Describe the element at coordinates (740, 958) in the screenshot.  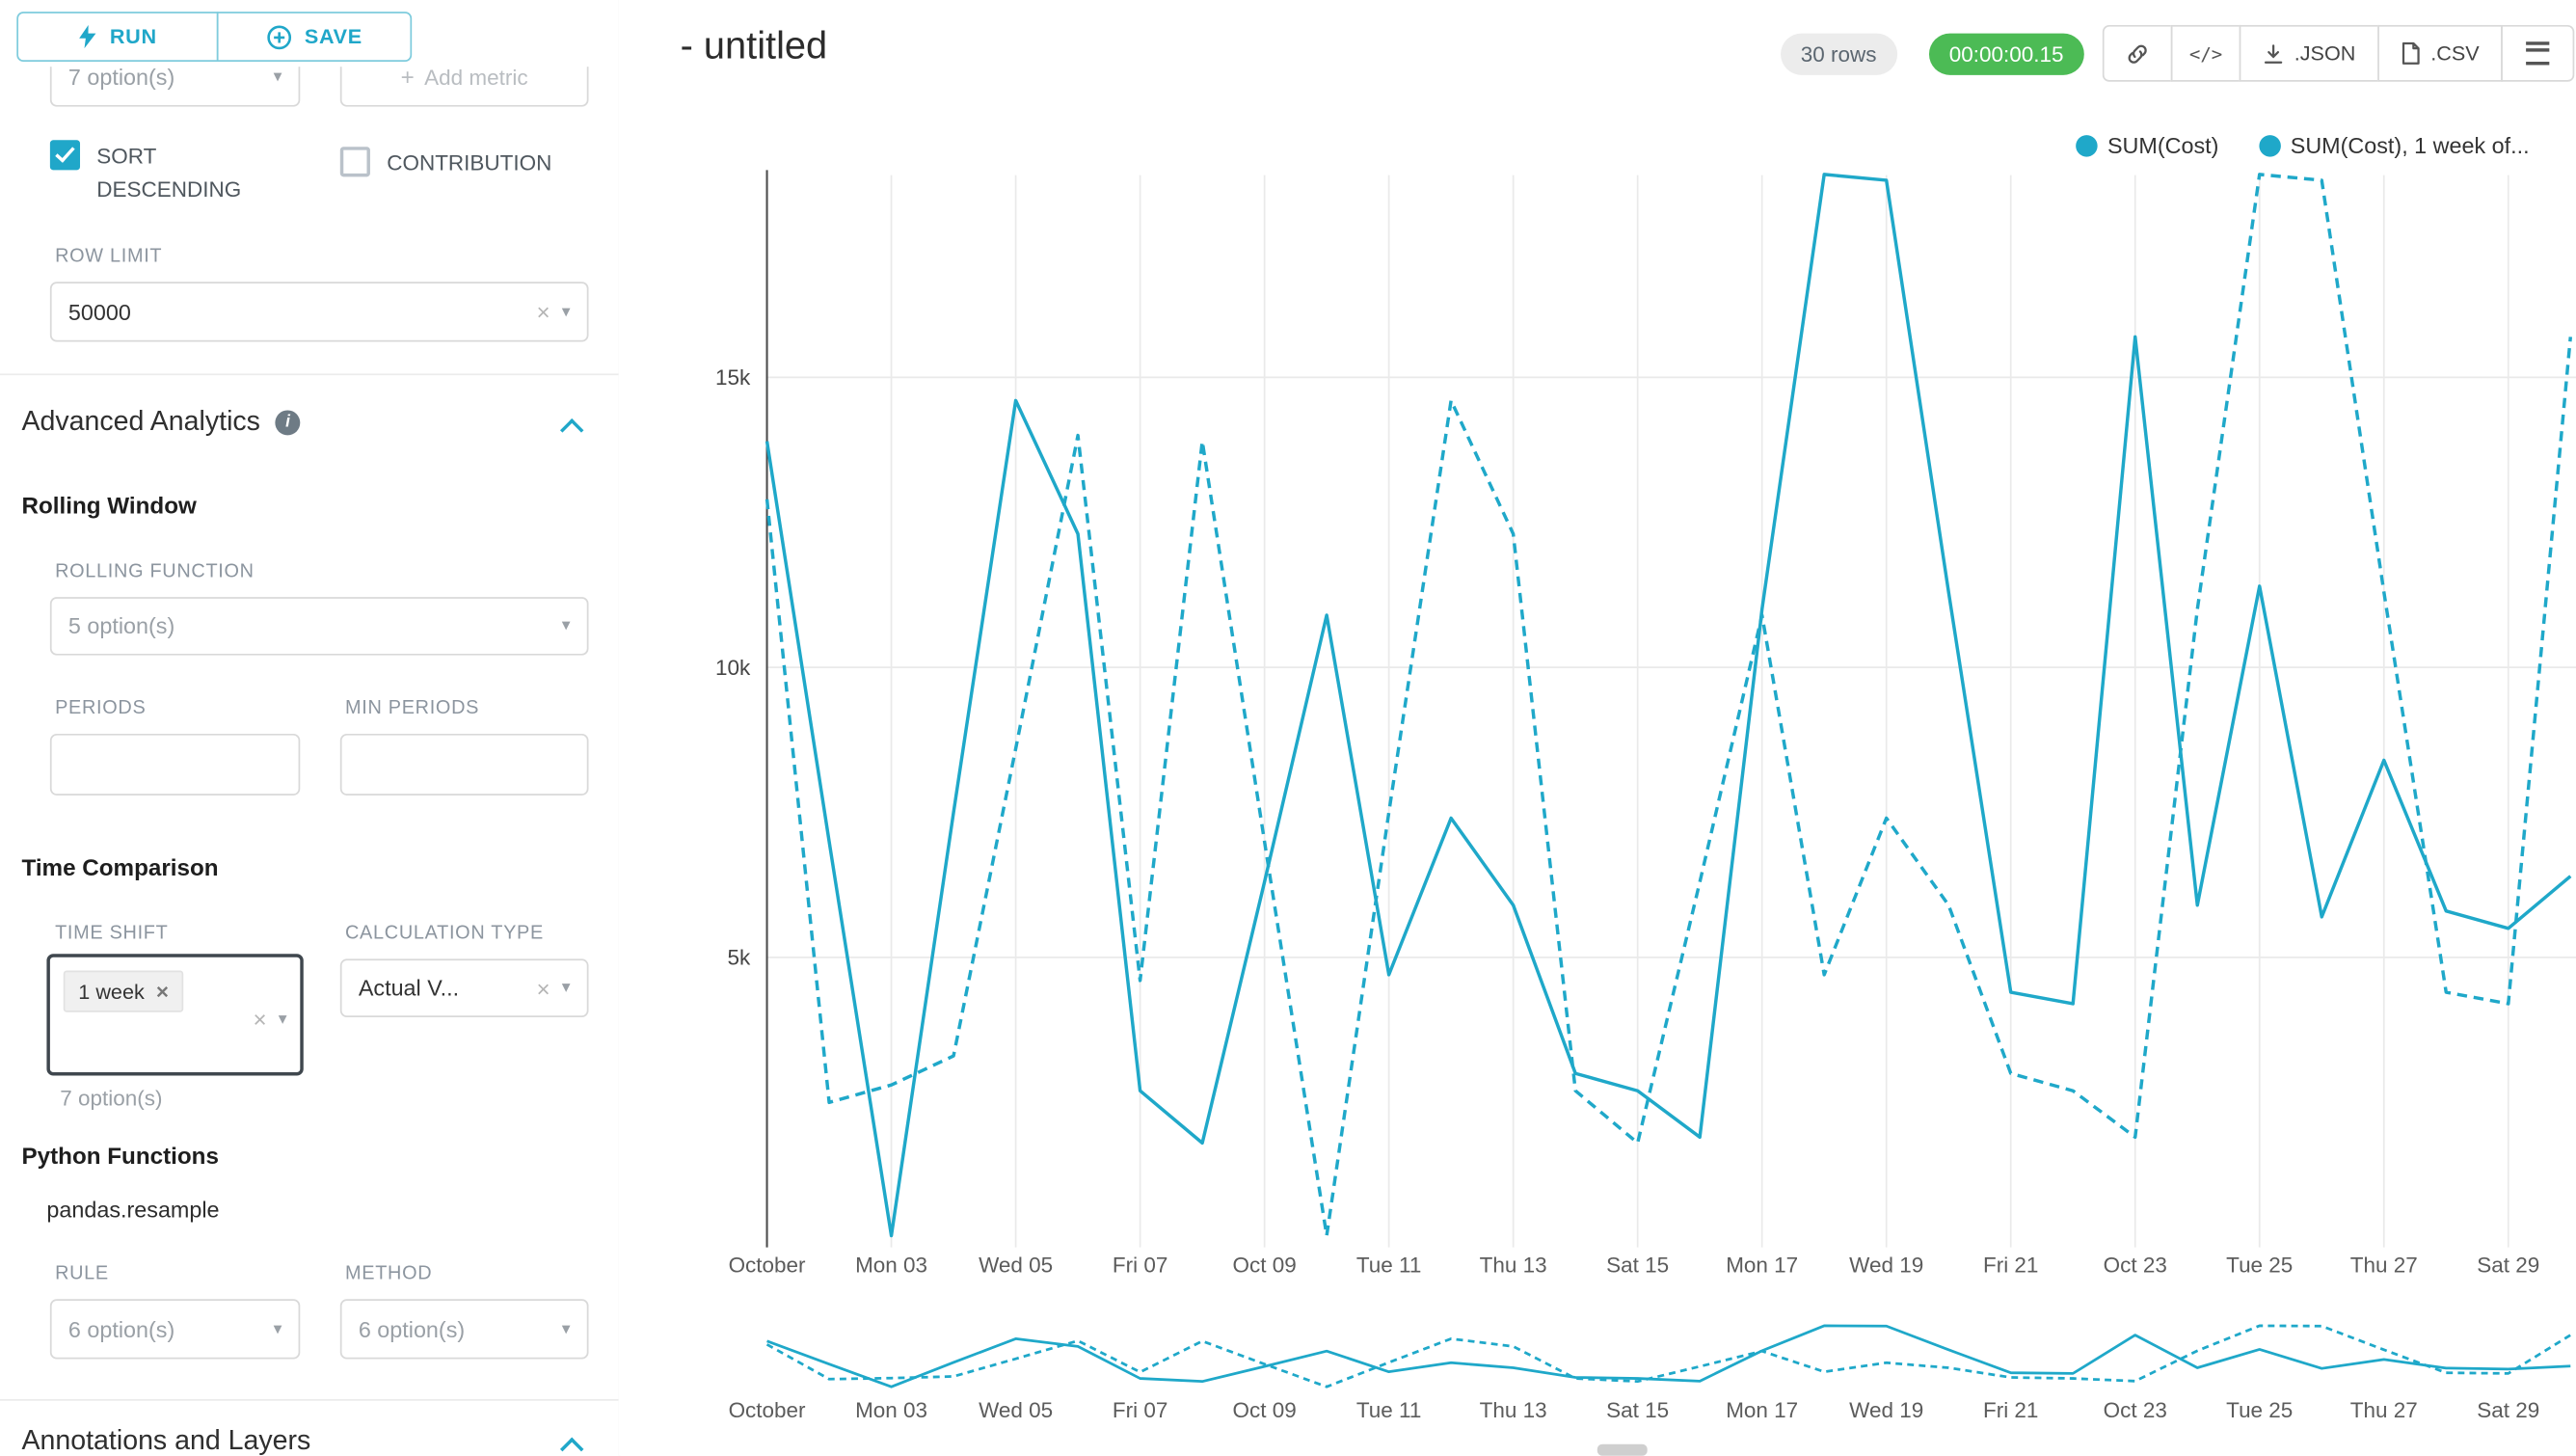
I see `svg-text: 5k` at that location.